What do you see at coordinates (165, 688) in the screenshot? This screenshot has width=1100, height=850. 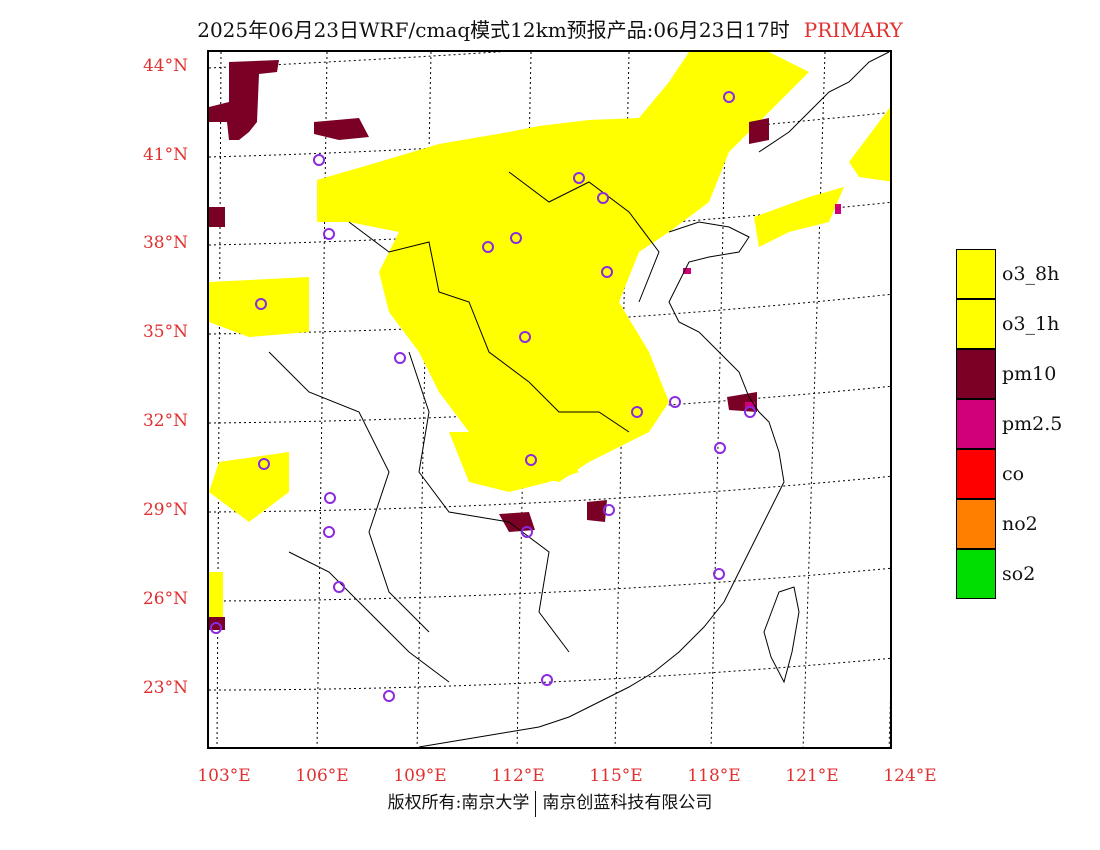 I see `lat-label-23: 23°N` at bounding box center [165, 688].